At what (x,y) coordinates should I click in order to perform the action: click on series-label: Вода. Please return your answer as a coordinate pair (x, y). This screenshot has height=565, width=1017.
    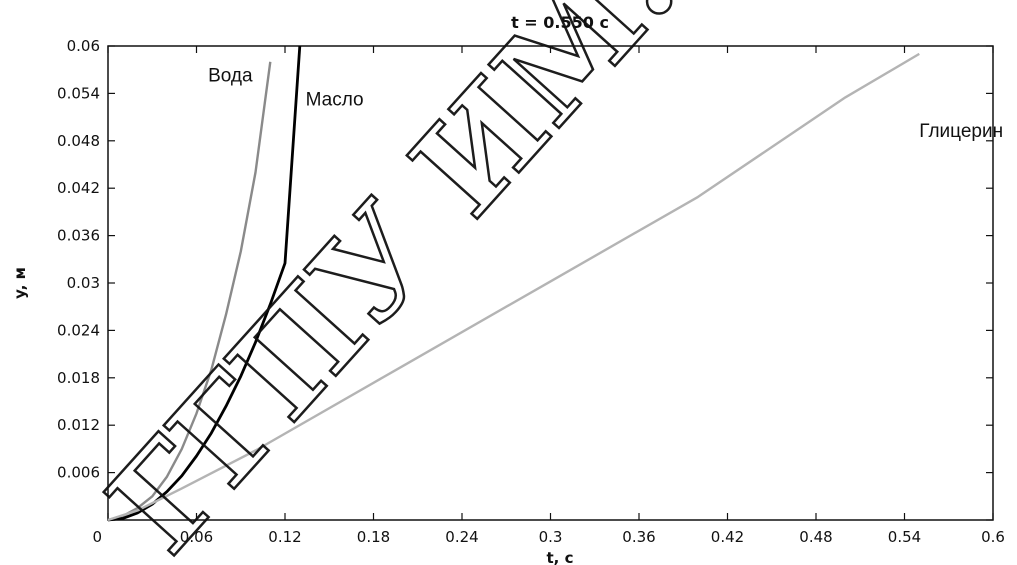
    Looking at the image, I should click on (230, 76).